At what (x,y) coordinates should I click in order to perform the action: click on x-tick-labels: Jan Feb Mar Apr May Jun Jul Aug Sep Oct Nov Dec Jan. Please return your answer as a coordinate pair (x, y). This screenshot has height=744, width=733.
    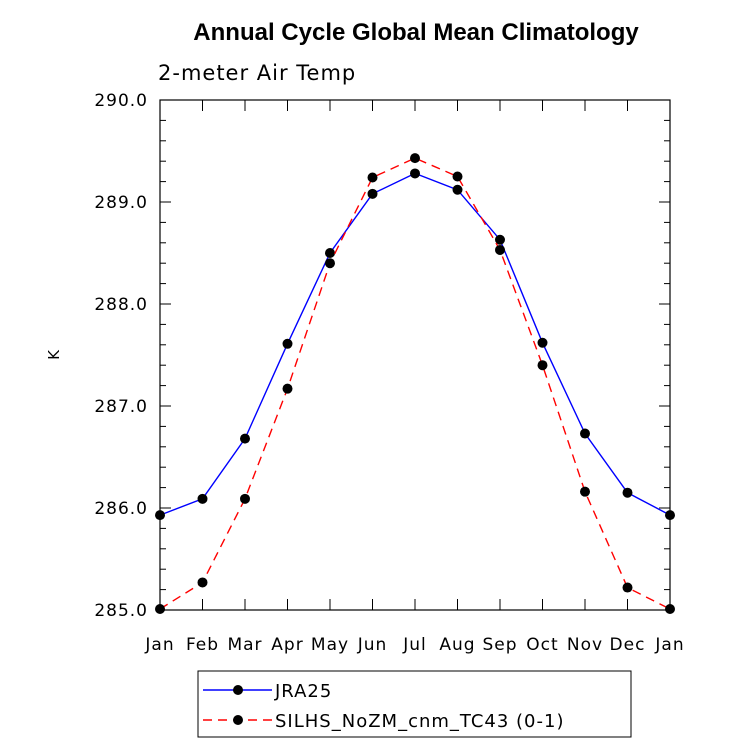
    Looking at the image, I should click on (414, 645).